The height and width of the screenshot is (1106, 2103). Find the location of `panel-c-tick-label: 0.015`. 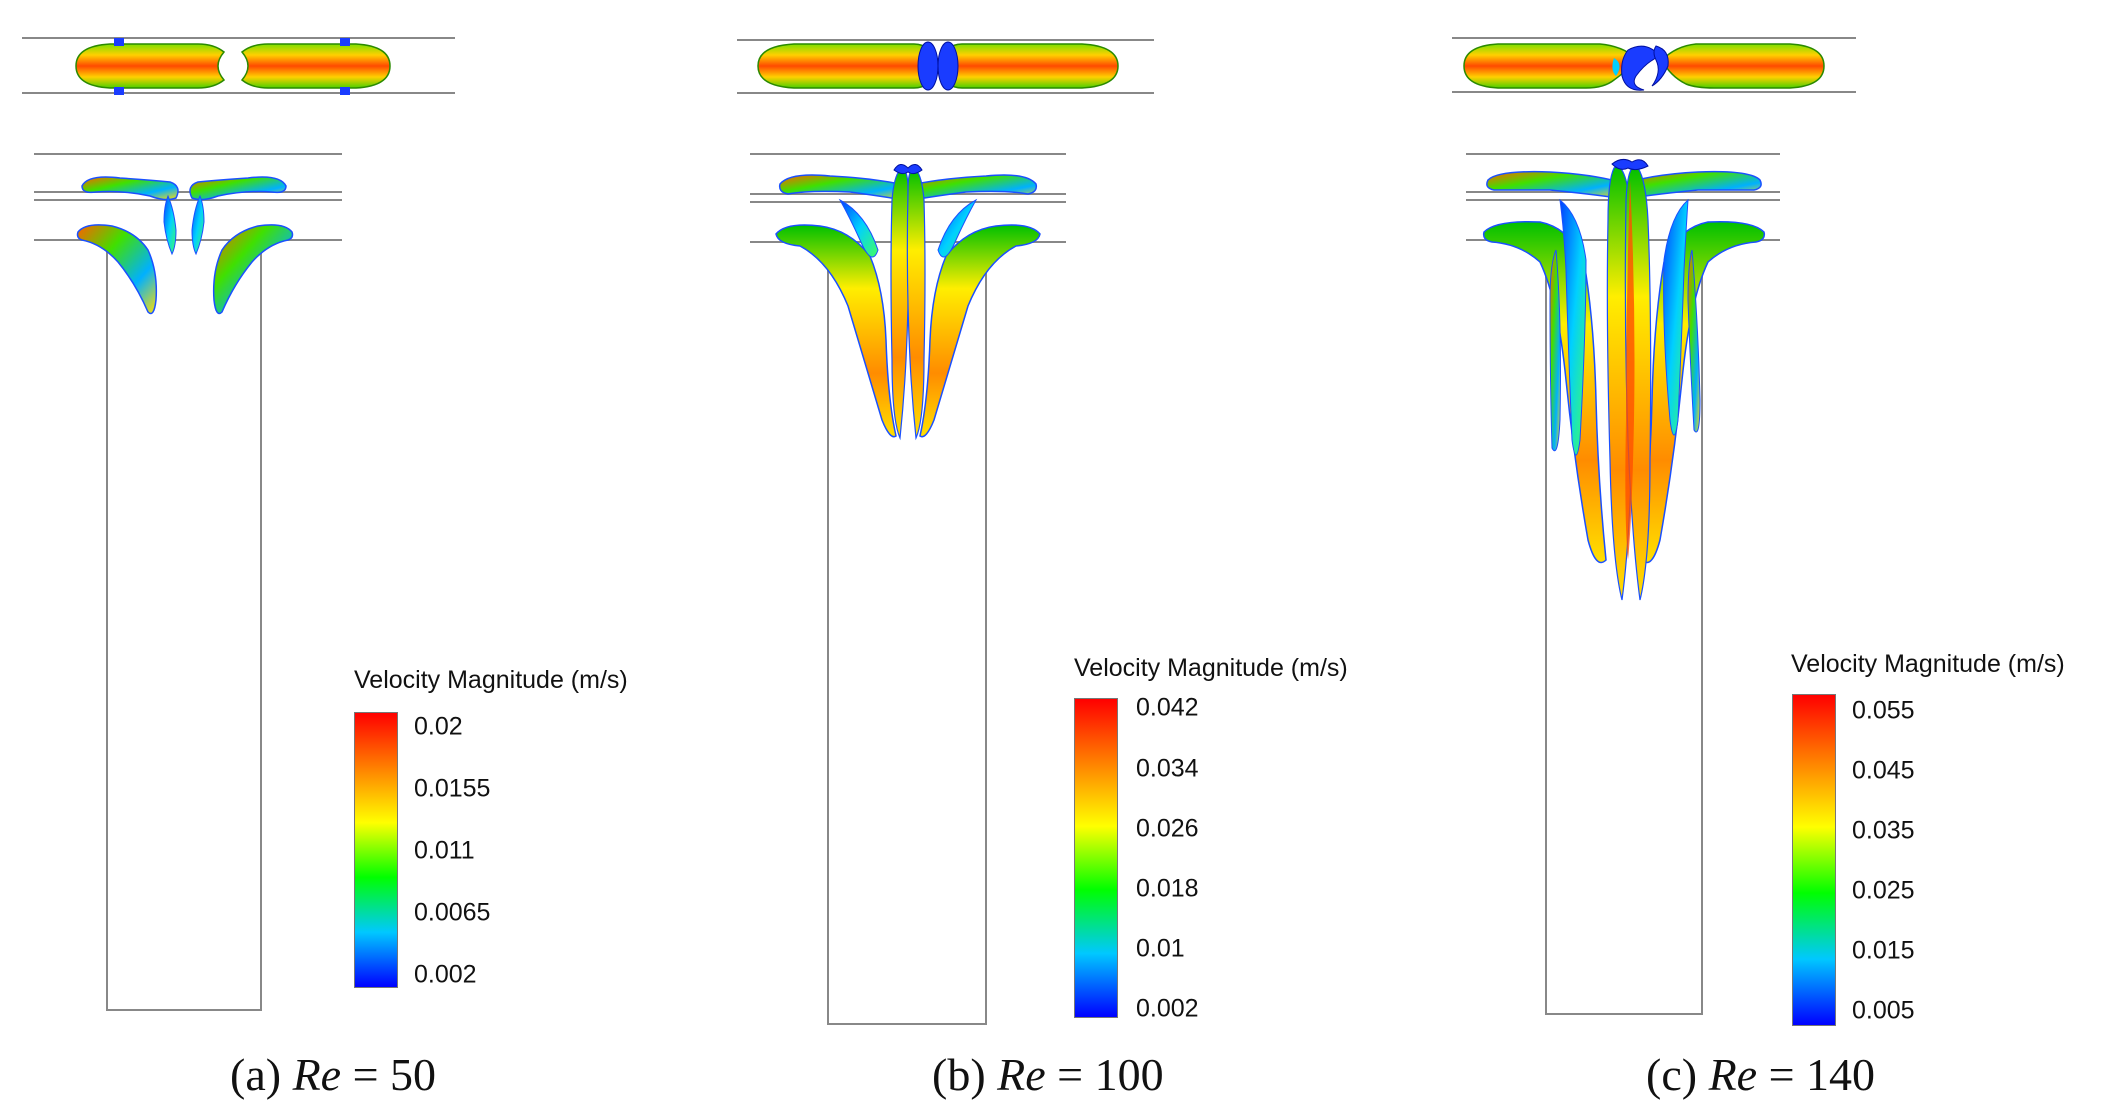

panel-c-tick-label: 0.015 is located at coordinates (1883, 950).